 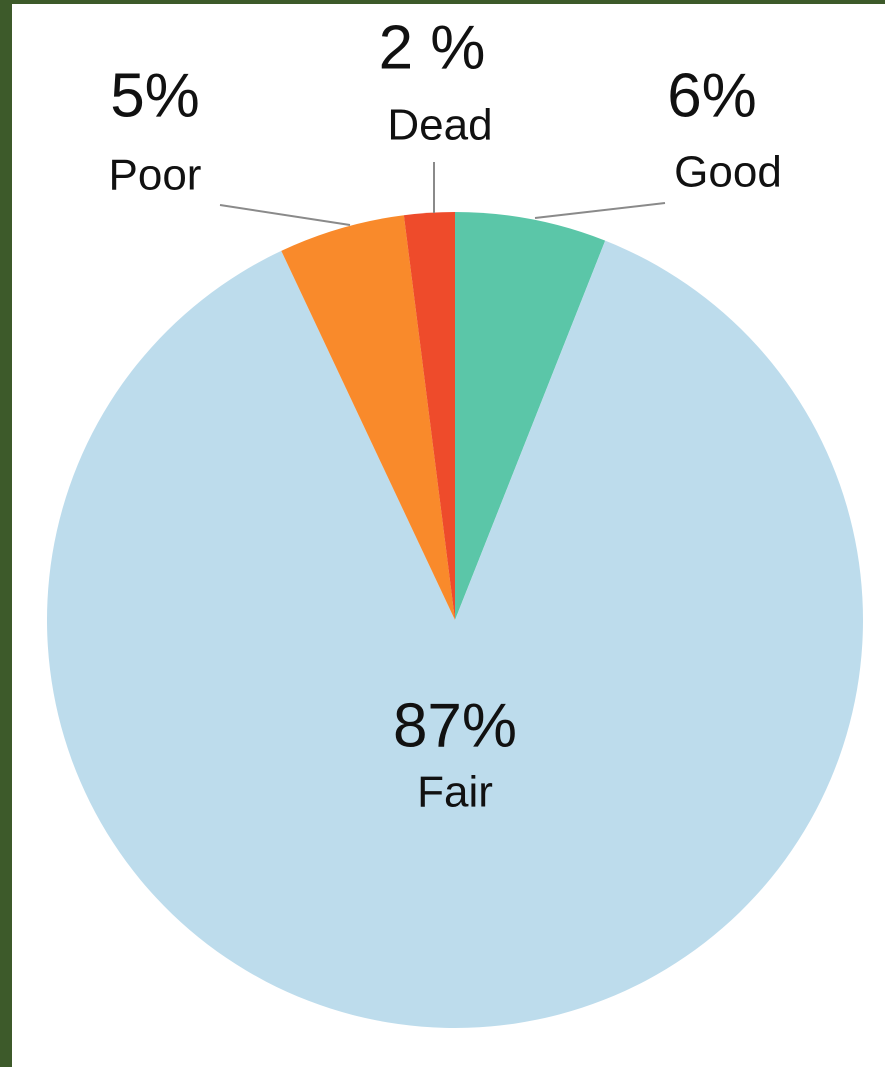 I want to click on value-label: 5%, so click(x=155, y=95).